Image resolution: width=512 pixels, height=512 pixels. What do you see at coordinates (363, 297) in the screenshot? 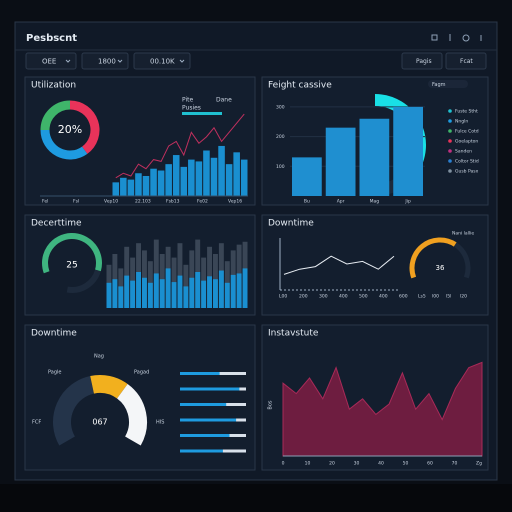
I see `x-tick-label: 500` at bounding box center [363, 297].